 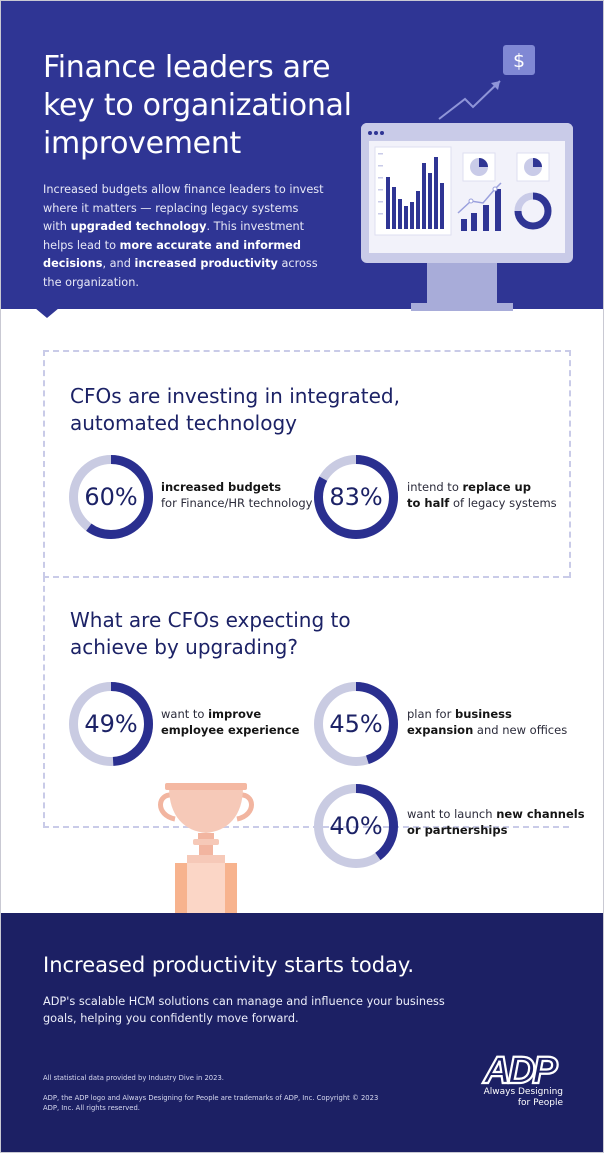 What do you see at coordinates (237, 503) in the screenshot?
I see `body-text: for Finance/HR technology` at bounding box center [237, 503].